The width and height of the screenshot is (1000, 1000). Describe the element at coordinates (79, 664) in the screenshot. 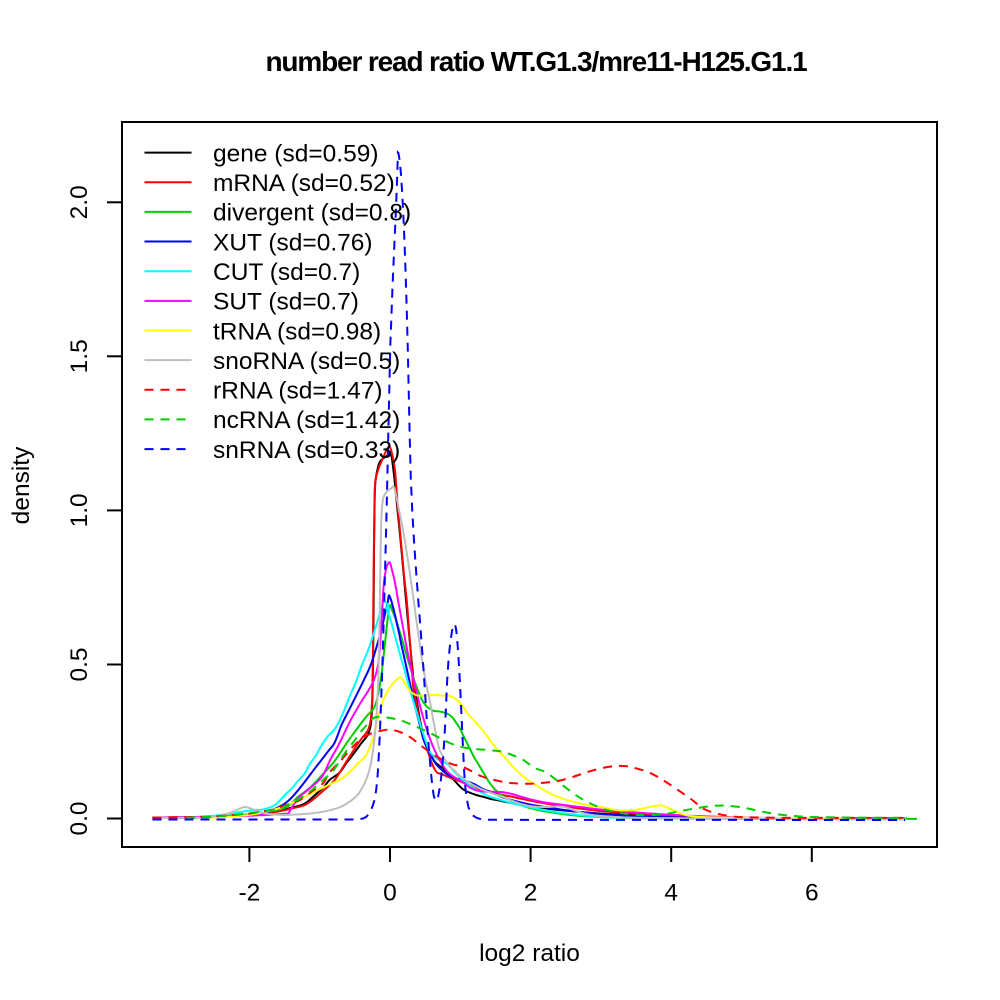

I see `svg-text: 0.5` at that location.